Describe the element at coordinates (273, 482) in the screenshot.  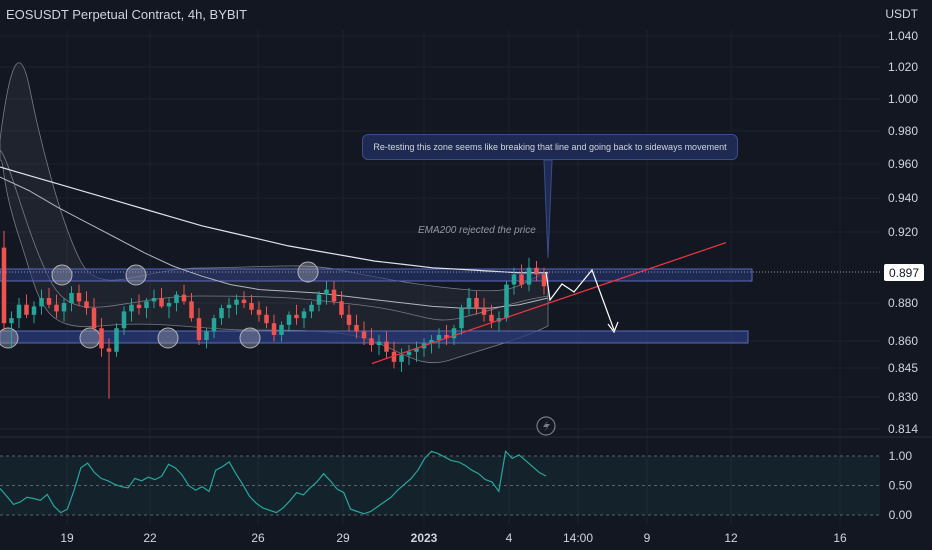
I see `rsi-line` at that location.